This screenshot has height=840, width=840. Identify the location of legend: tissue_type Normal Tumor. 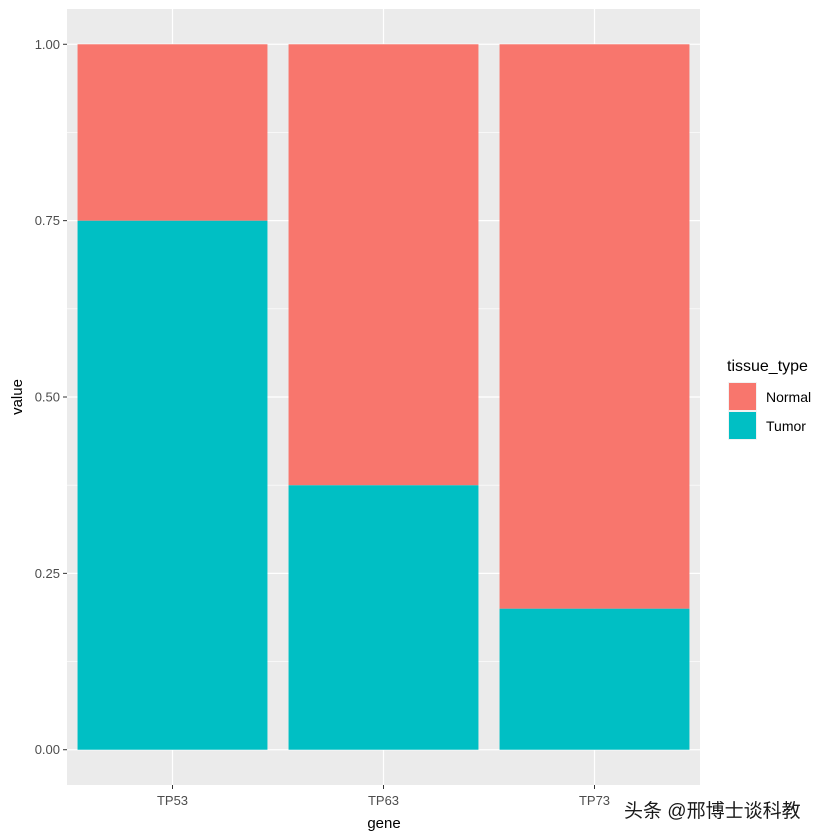
(769, 399).